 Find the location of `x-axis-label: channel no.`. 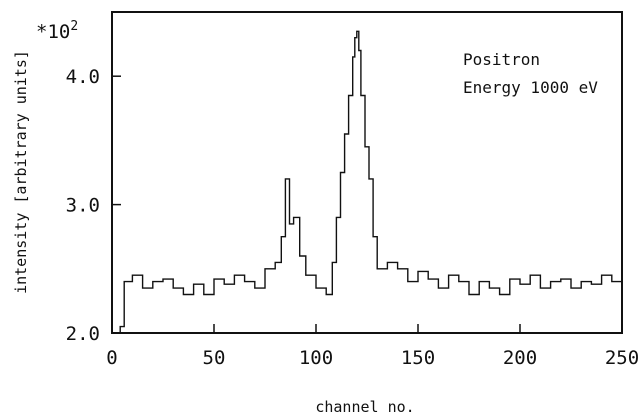

x-axis-label: channel no. is located at coordinates (364, 406).